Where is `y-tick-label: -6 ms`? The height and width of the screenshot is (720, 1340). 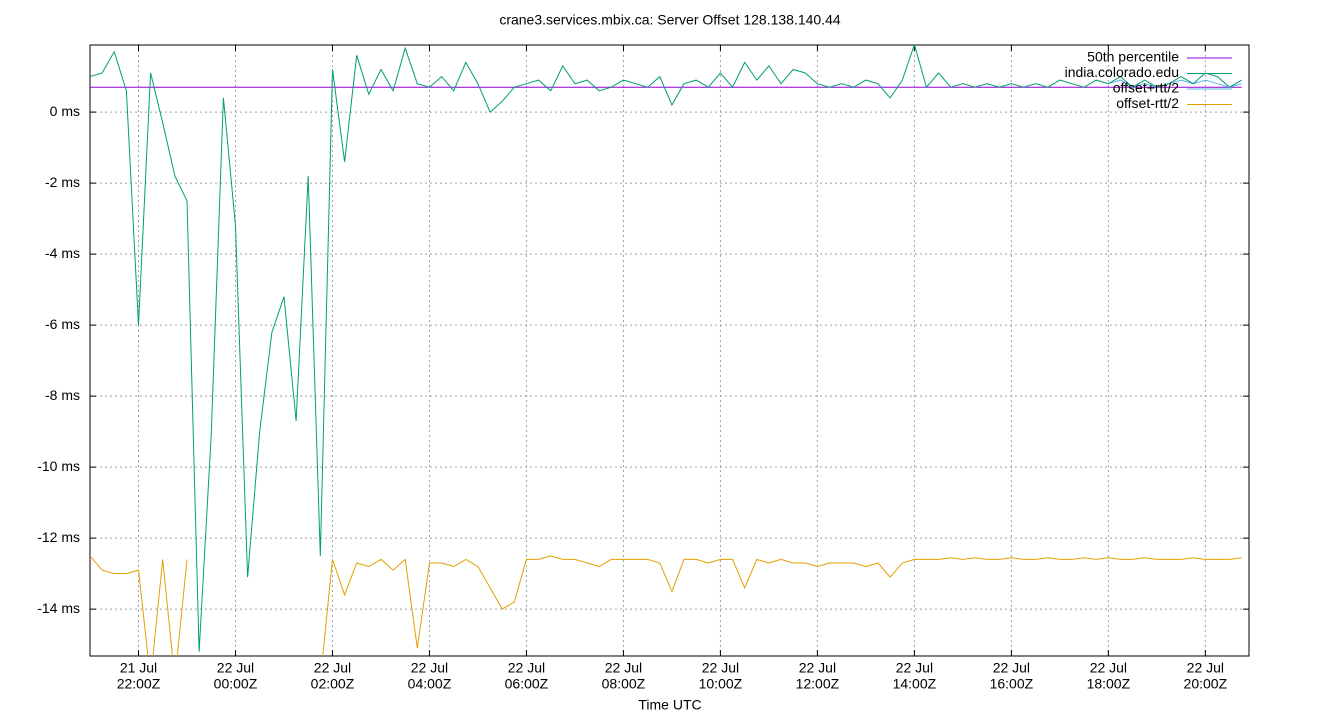
y-tick-label: -6 ms is located at coordinates (62, 324).